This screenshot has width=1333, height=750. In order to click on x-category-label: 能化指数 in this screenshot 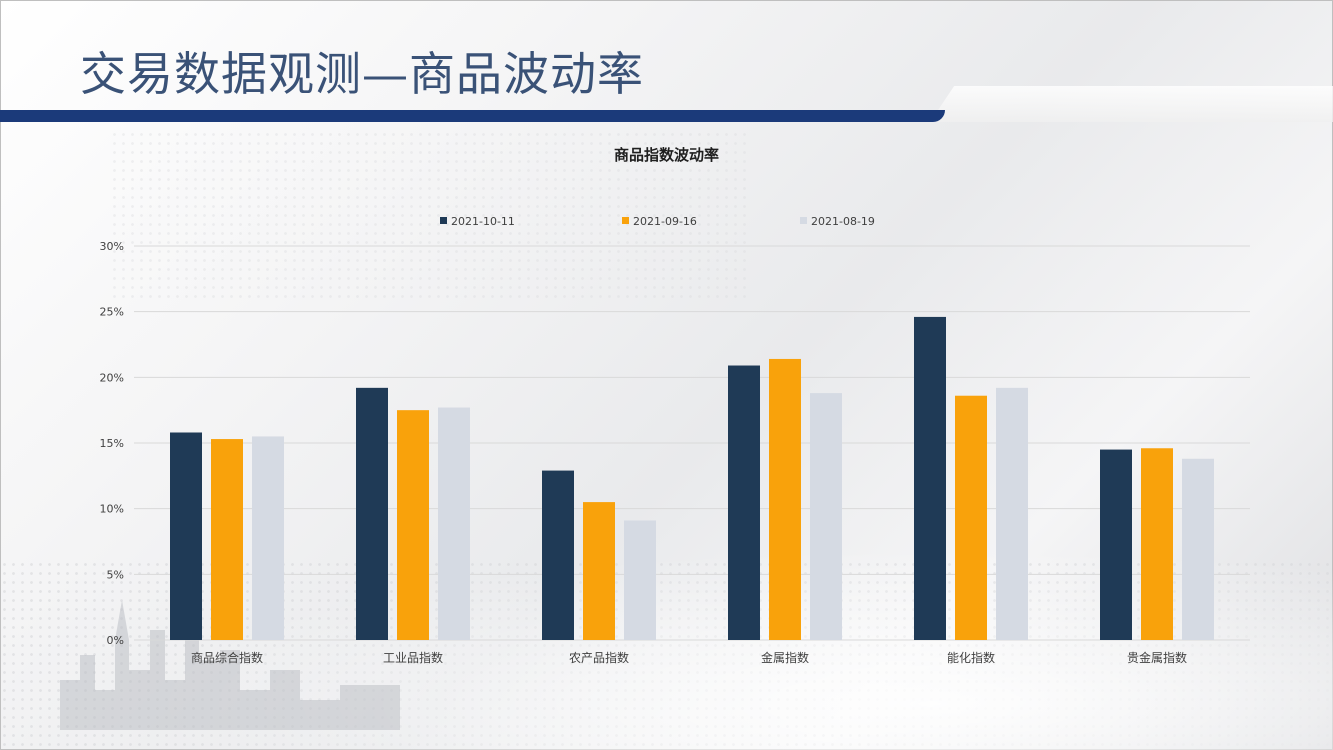, I will do `click(971, 657)`.